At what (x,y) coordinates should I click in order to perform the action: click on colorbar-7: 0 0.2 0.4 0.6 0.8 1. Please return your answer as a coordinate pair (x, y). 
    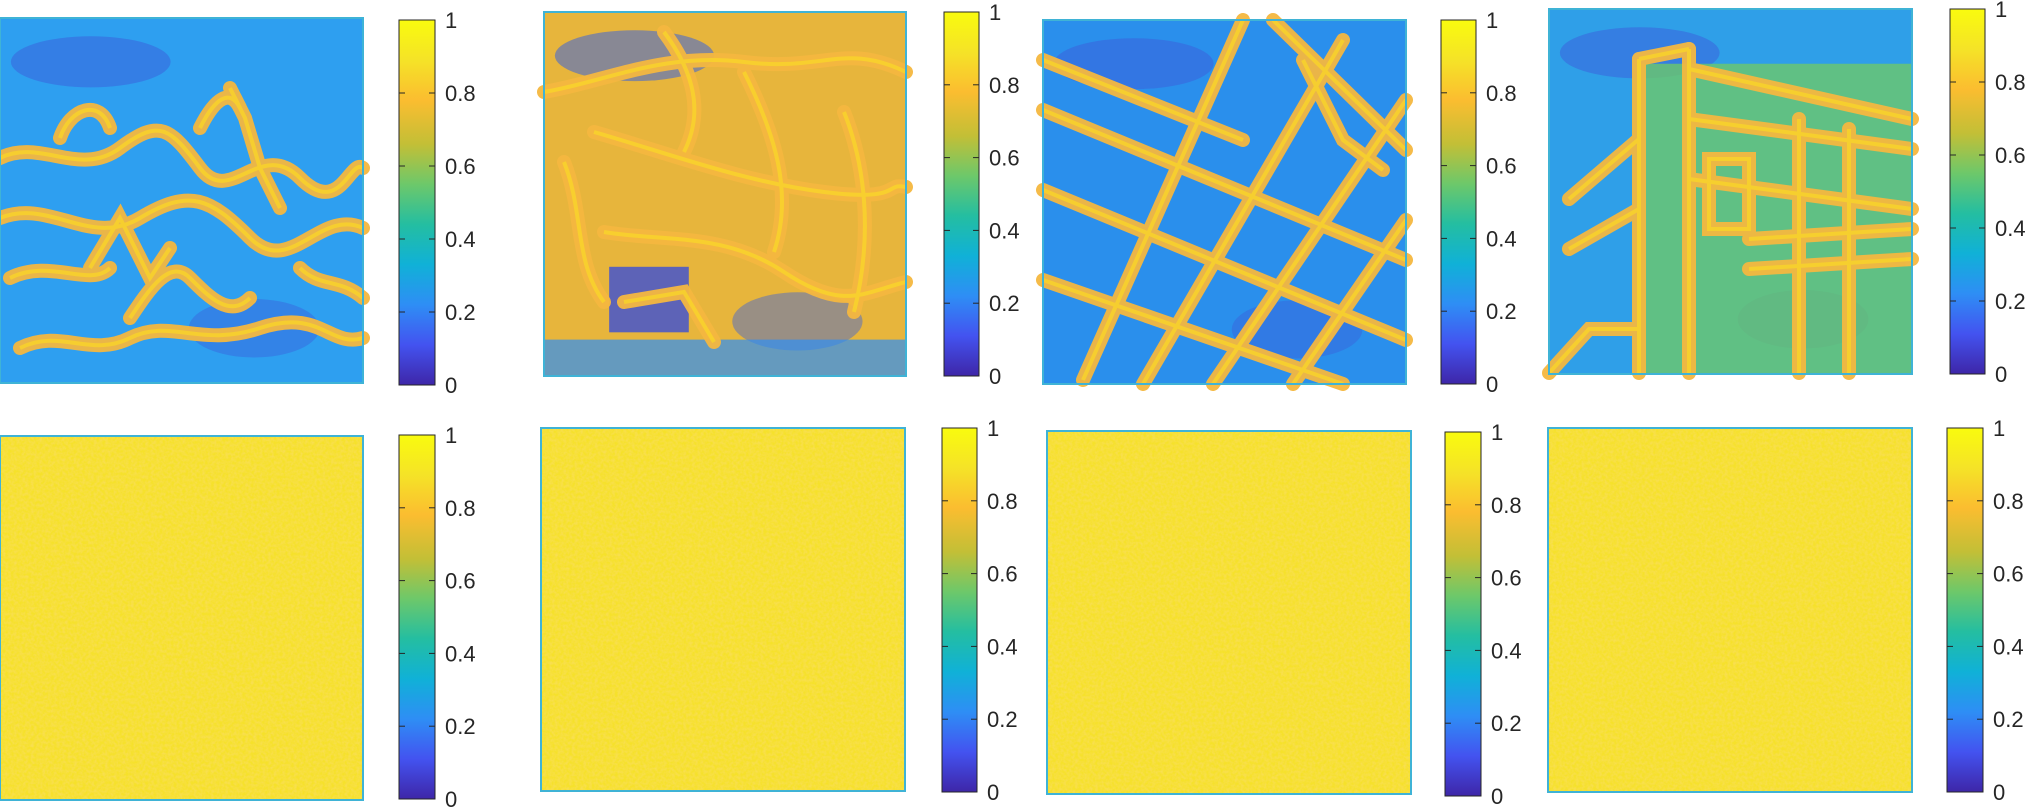
    Looking at the image, I should click on (1483, 614).